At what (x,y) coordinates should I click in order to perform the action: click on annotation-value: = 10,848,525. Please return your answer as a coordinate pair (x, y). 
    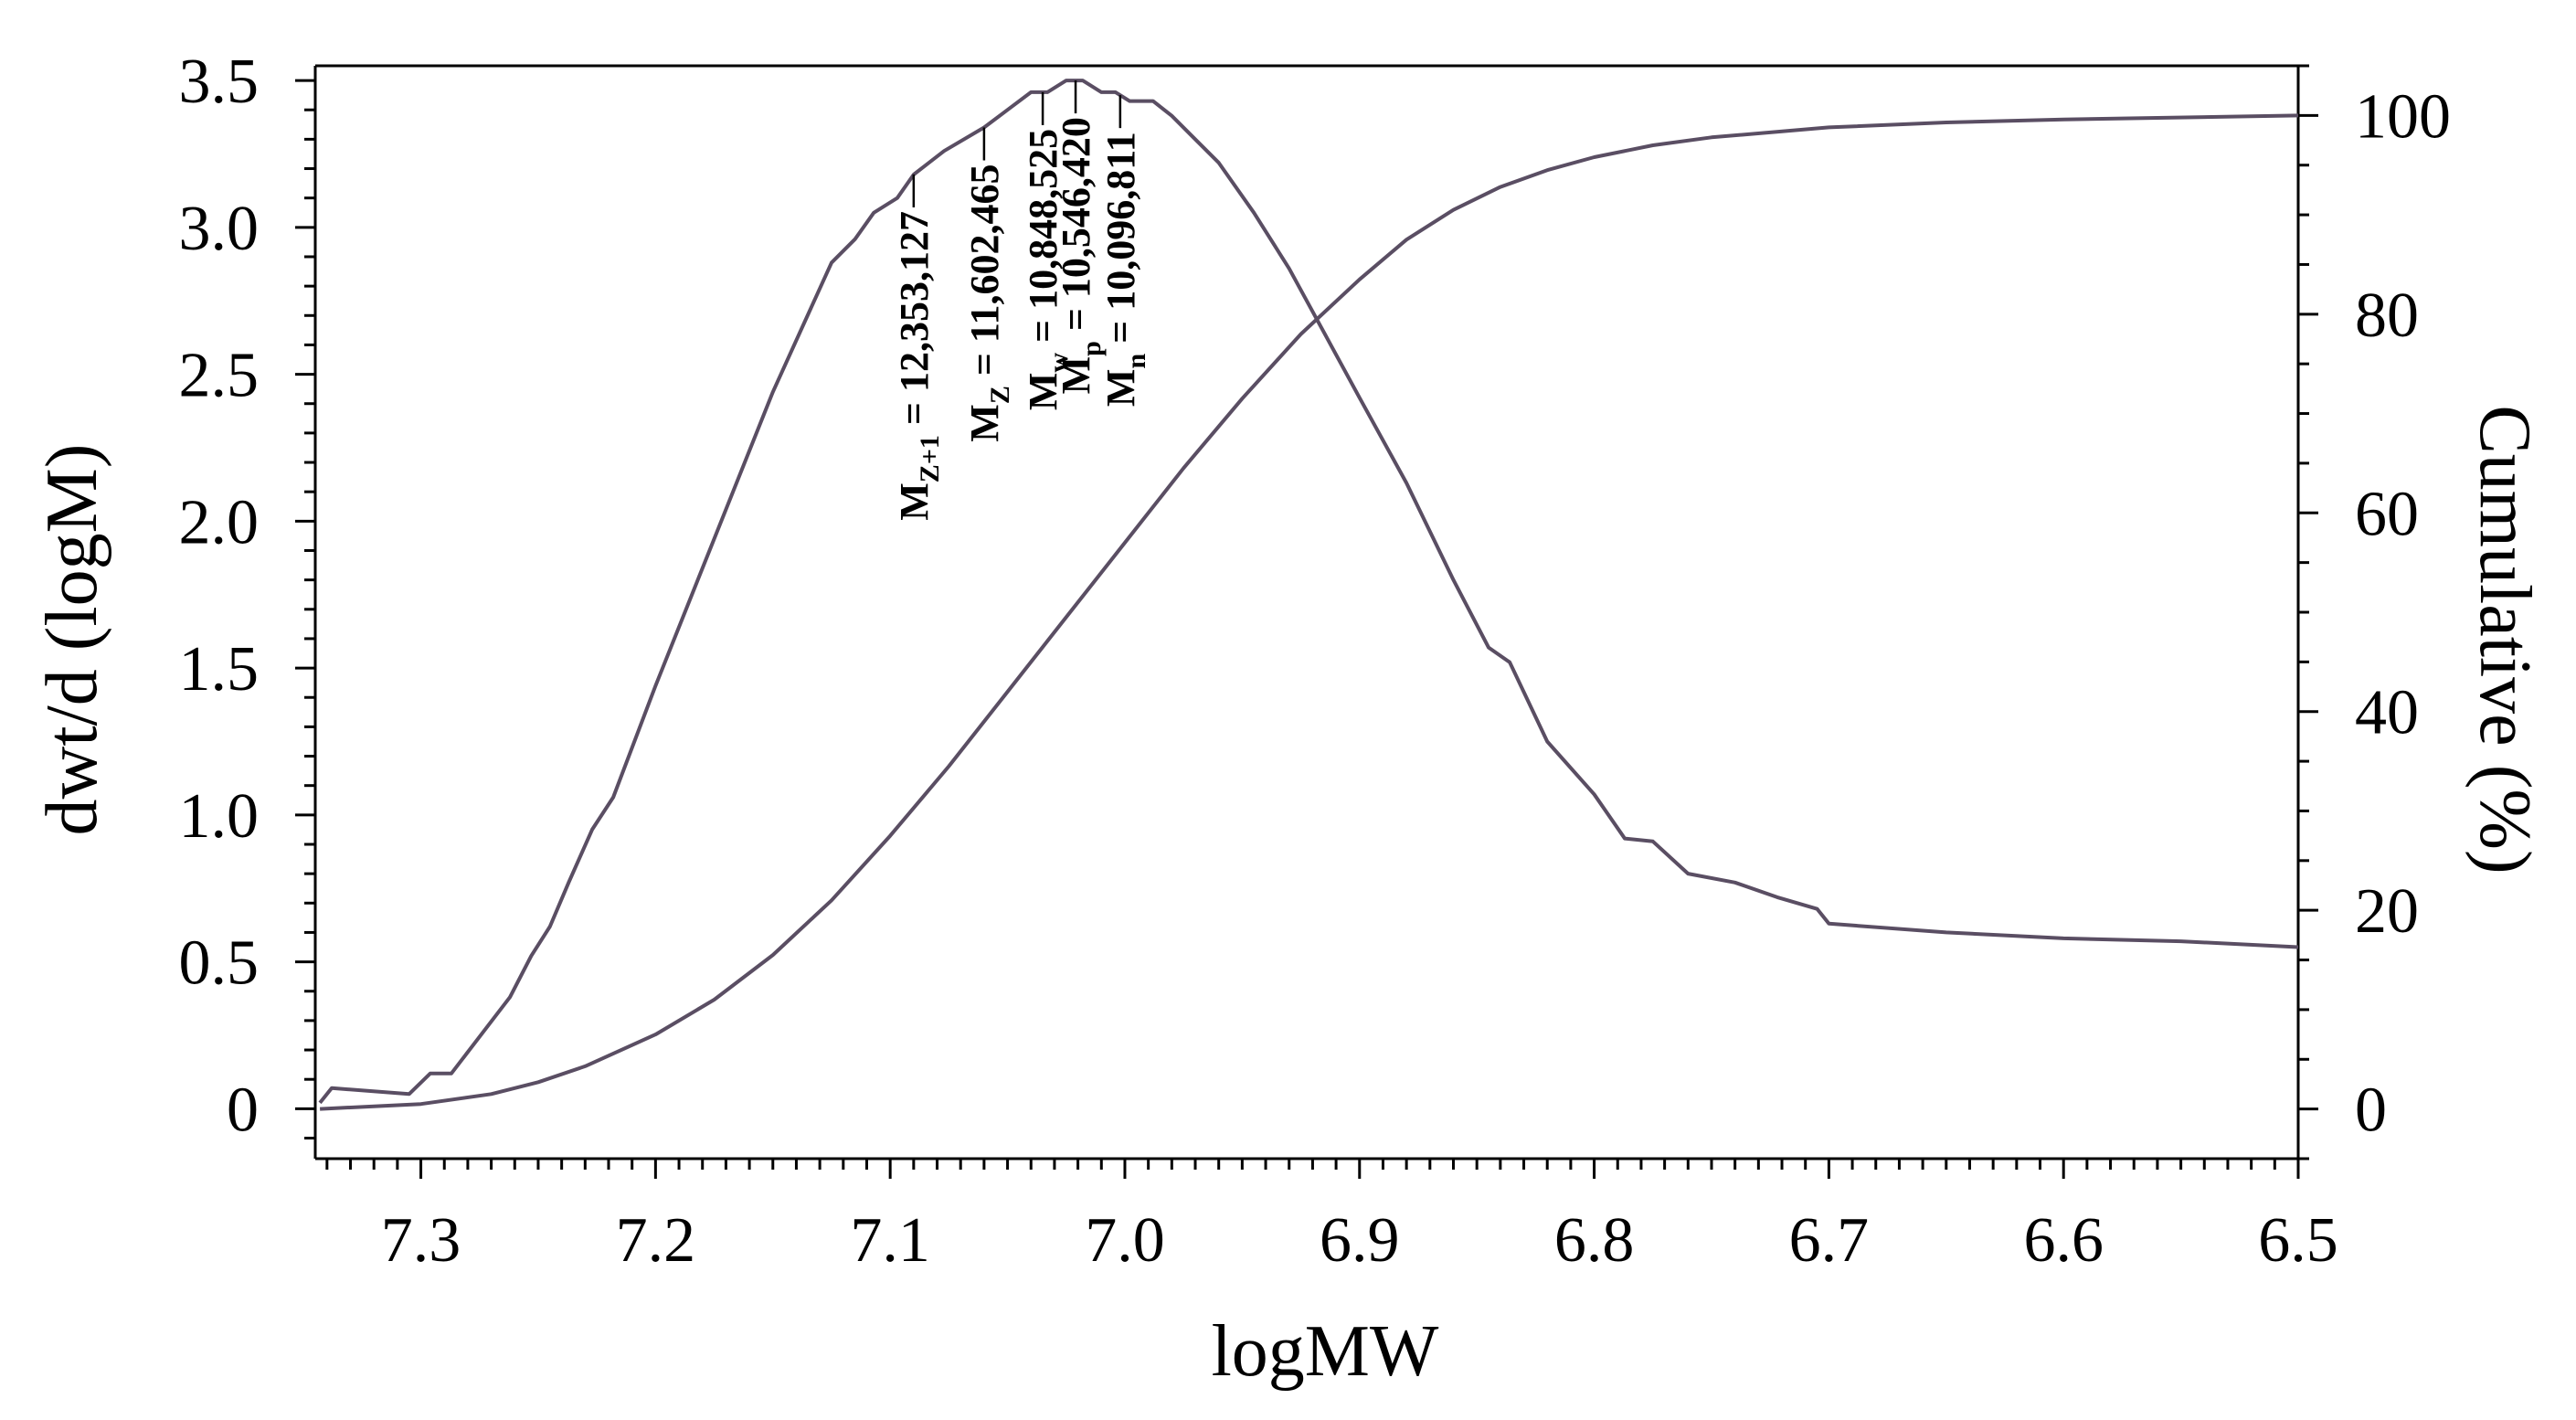
    Looking at the image, I should click on (1043, 241).